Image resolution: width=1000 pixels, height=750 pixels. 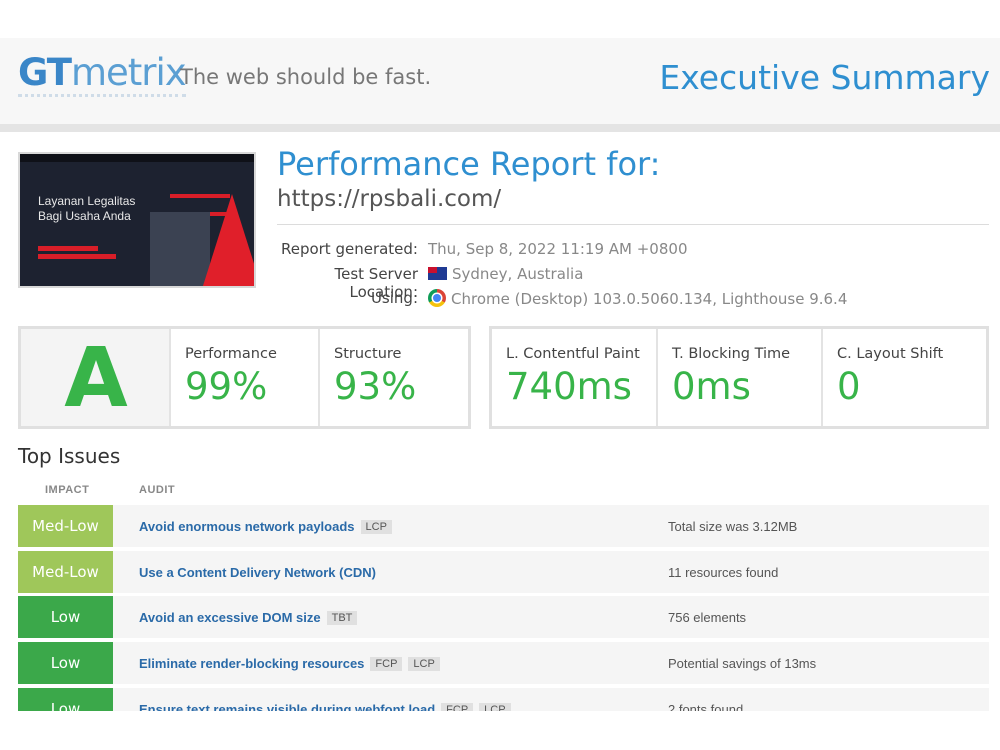 What do you see at coordinates (558, 249) in the screenshot?
I see `meta-value: Thu, Sep 8, 2022 11:19 AM +0800` at bounding box center [558, 249].